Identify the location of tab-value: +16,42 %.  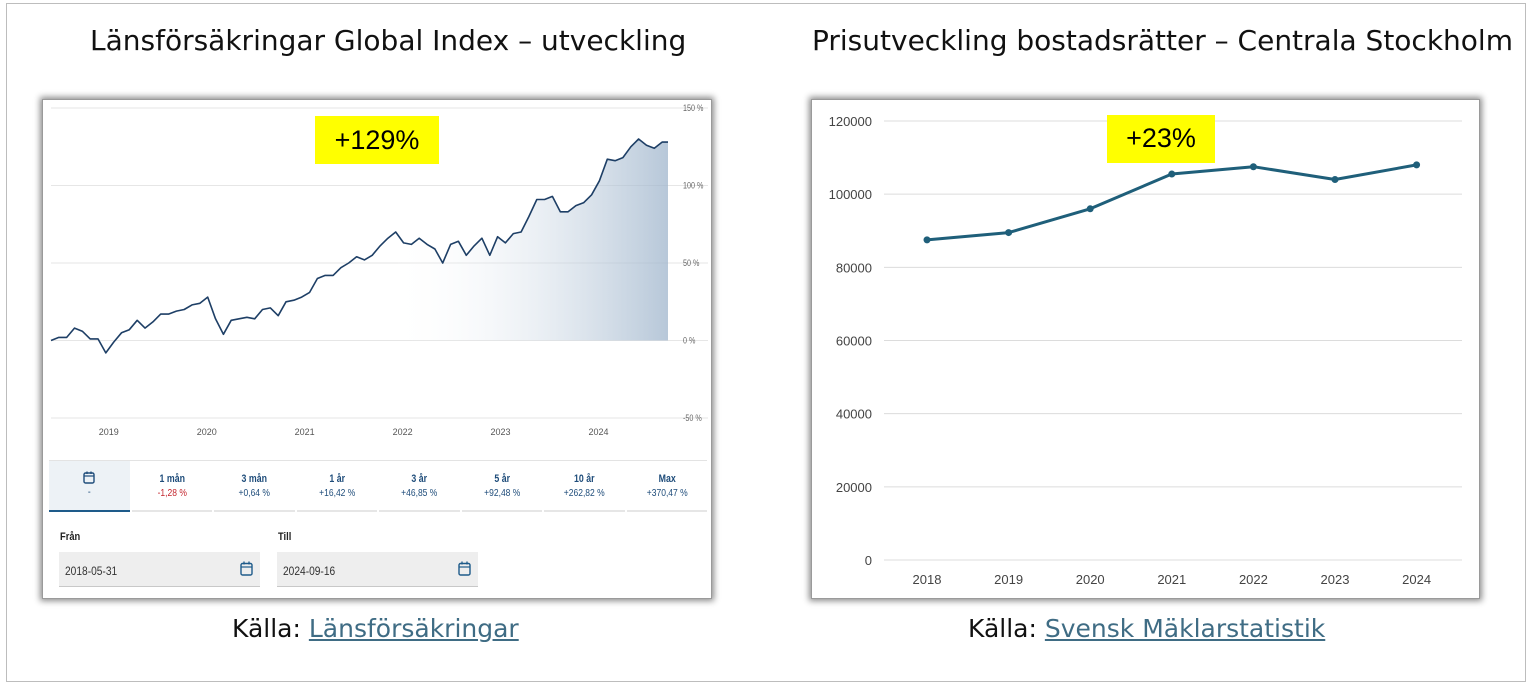
(336, 493).